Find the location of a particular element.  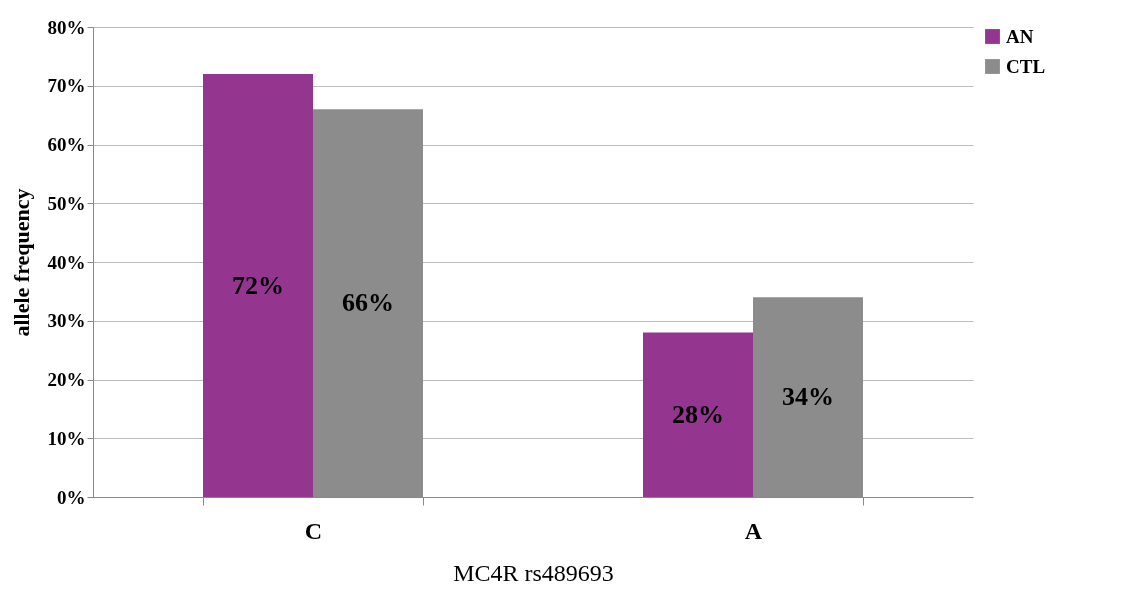

y-tick-label: 60% is located at coordinates (66, 144).